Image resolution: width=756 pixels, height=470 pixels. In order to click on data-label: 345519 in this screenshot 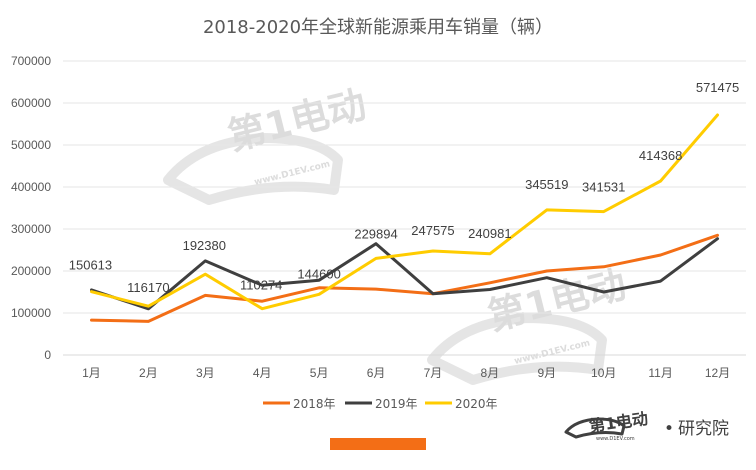, I will do `click(546, 184)`.